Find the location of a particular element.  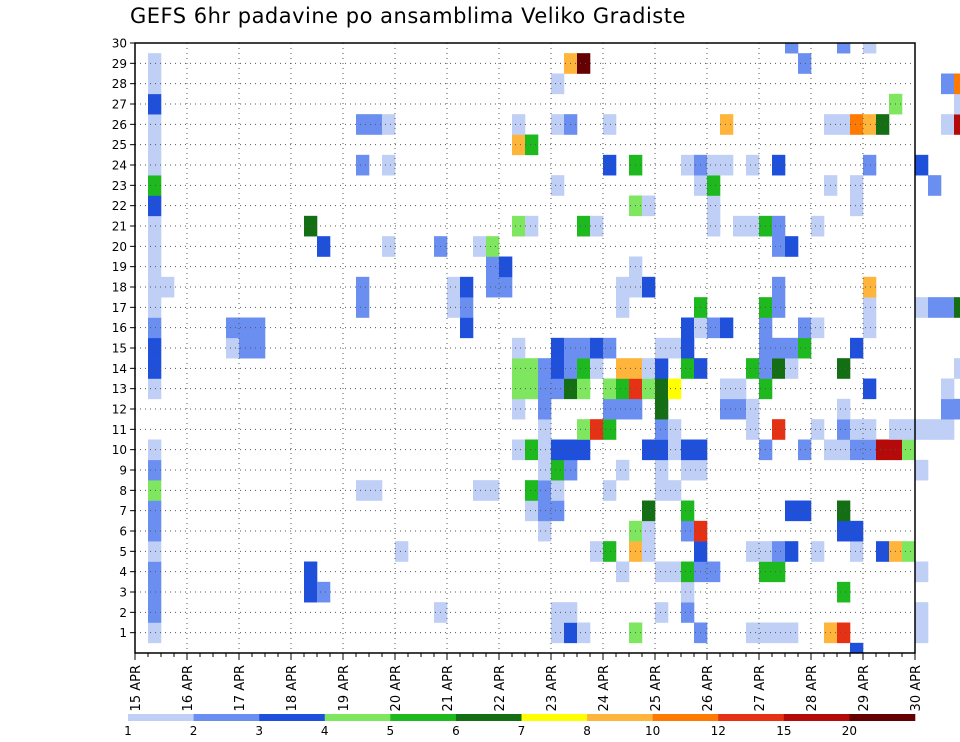

x-tick-label: 27 APR is located at coordinates (760, 688).